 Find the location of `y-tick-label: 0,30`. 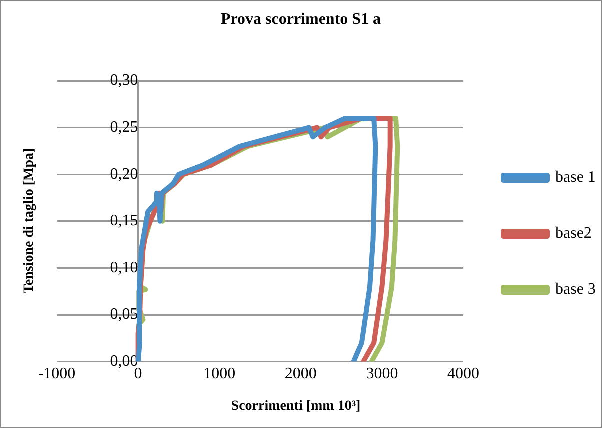

y-tick-label: 0,30 is located at coordinates (124, 81).